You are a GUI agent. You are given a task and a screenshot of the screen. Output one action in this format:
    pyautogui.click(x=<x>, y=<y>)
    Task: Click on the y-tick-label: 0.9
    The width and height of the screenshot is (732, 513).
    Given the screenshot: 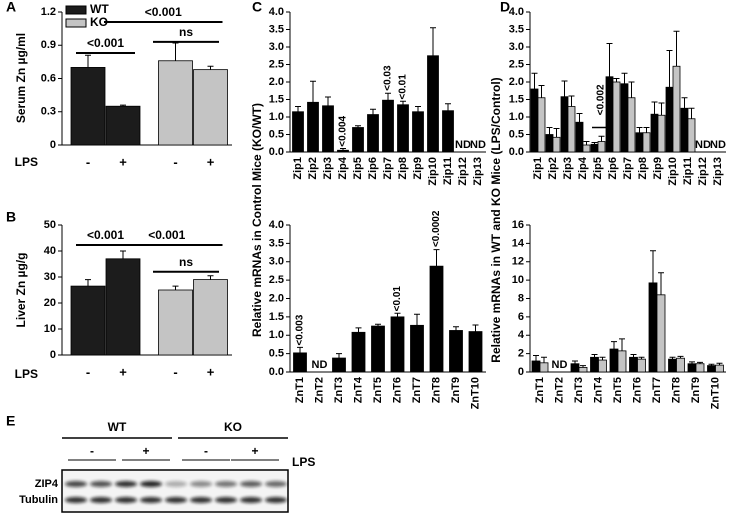 What is the action you would take?
    pyautogui.click(x=48, y=45)
    